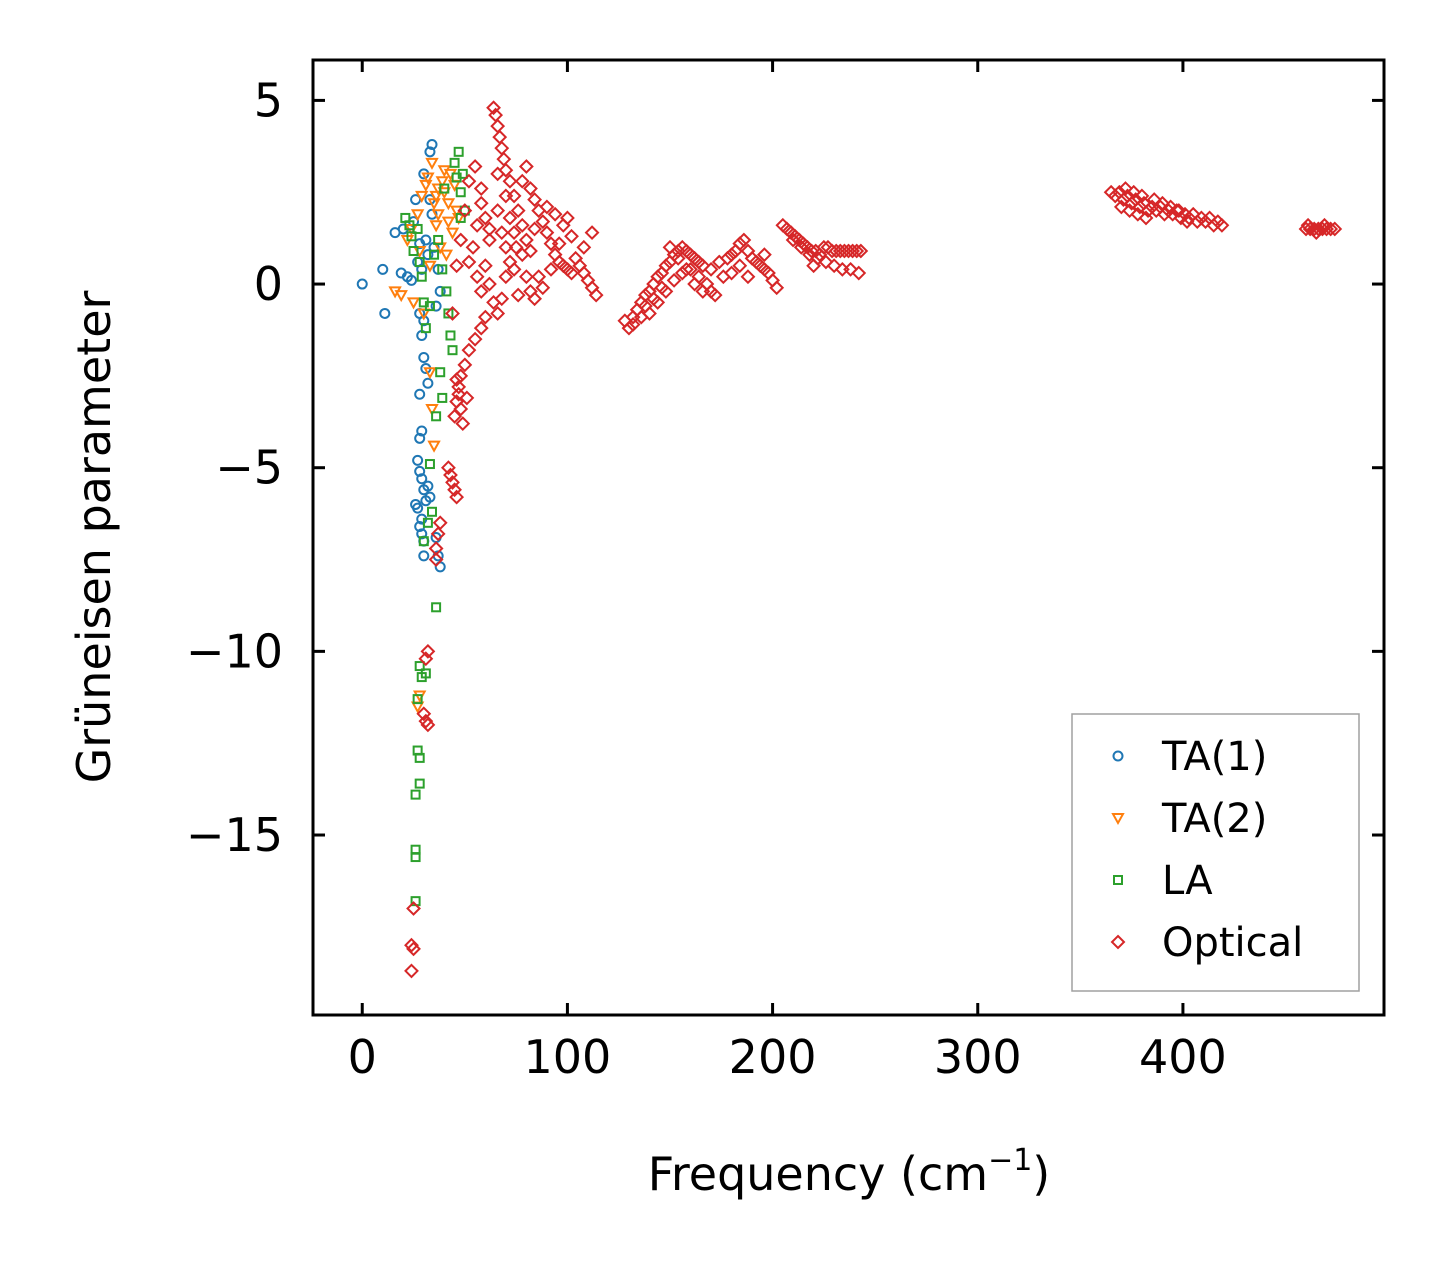 This screenshot has height=1264, width=1443. I want to click on legend-label-optical: Optical, so click(1232, 943).